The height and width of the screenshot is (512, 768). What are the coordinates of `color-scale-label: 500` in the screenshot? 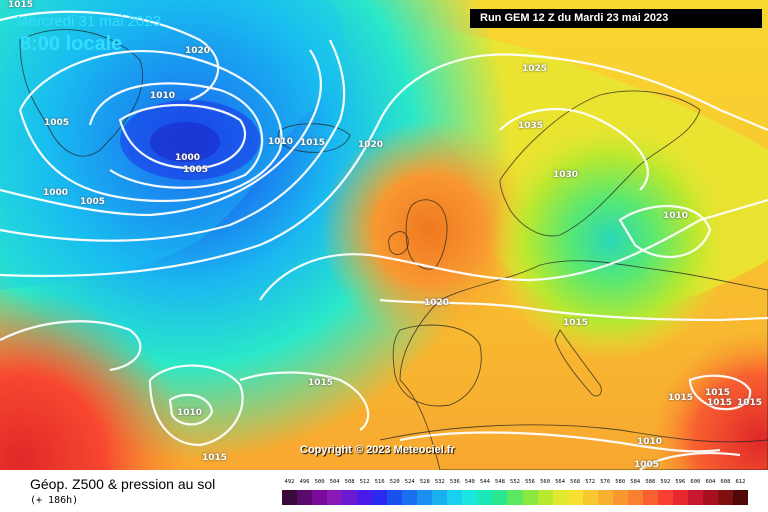 It's located at (319, 482).